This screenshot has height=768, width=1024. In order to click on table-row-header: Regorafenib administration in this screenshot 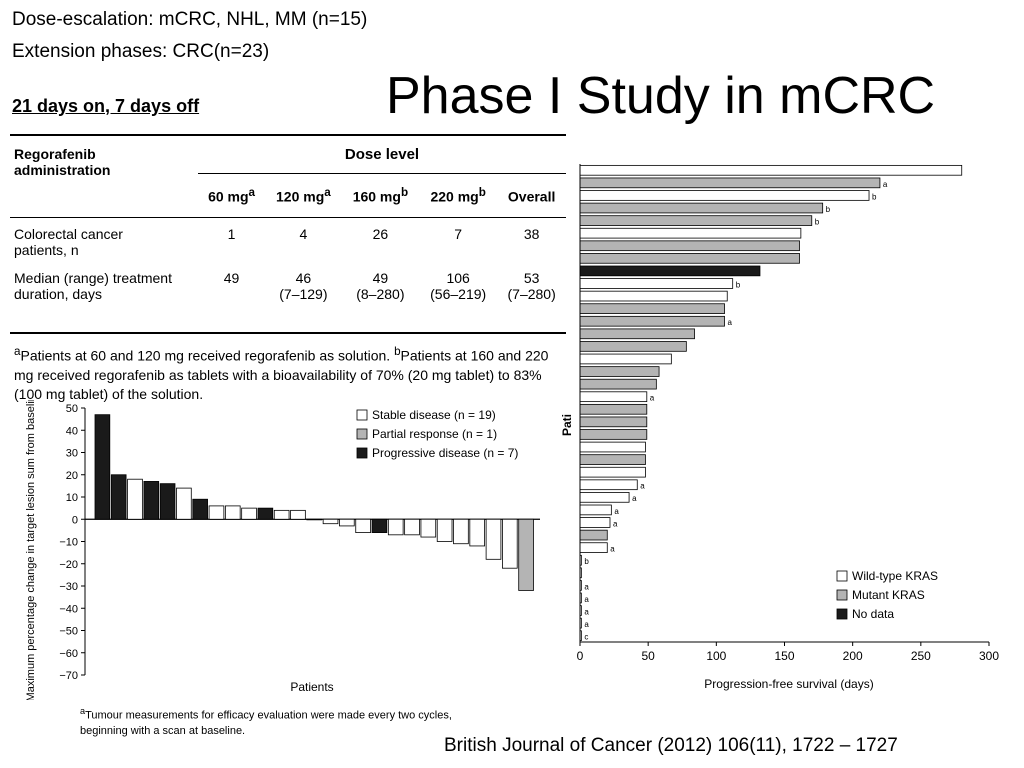, I will do `click(62, 162)`.